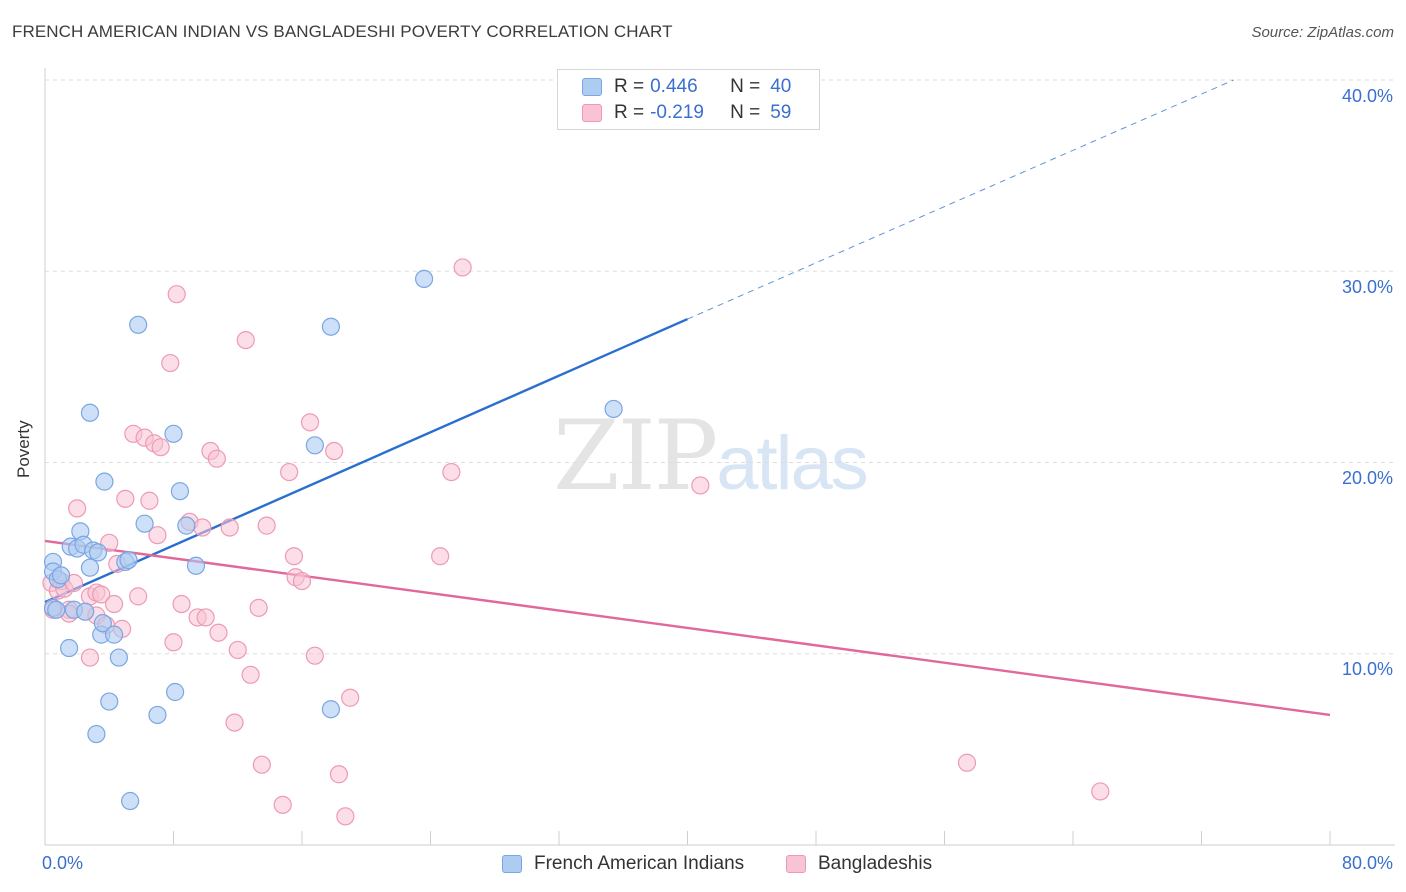 This screenshot has height=892, width=1406. I want to click on x-tick-label-0: 0.0%, so click(63, 863).